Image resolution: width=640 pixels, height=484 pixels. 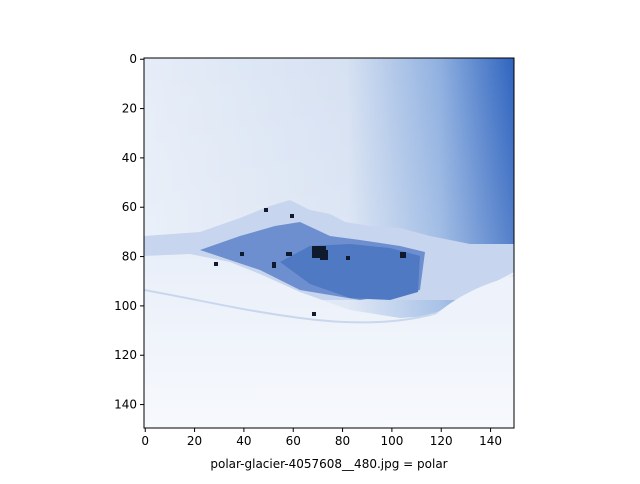 I want to click on y-tick-label: 100, so click(x=125, y=306).